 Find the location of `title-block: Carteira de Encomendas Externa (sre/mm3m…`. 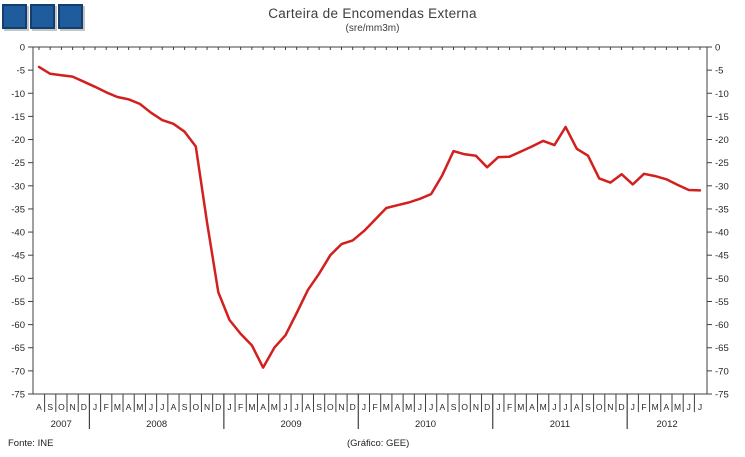

title-block: Carteira de Encomendas Externa (sre/mm3m… is located at coordinates (372, 20).